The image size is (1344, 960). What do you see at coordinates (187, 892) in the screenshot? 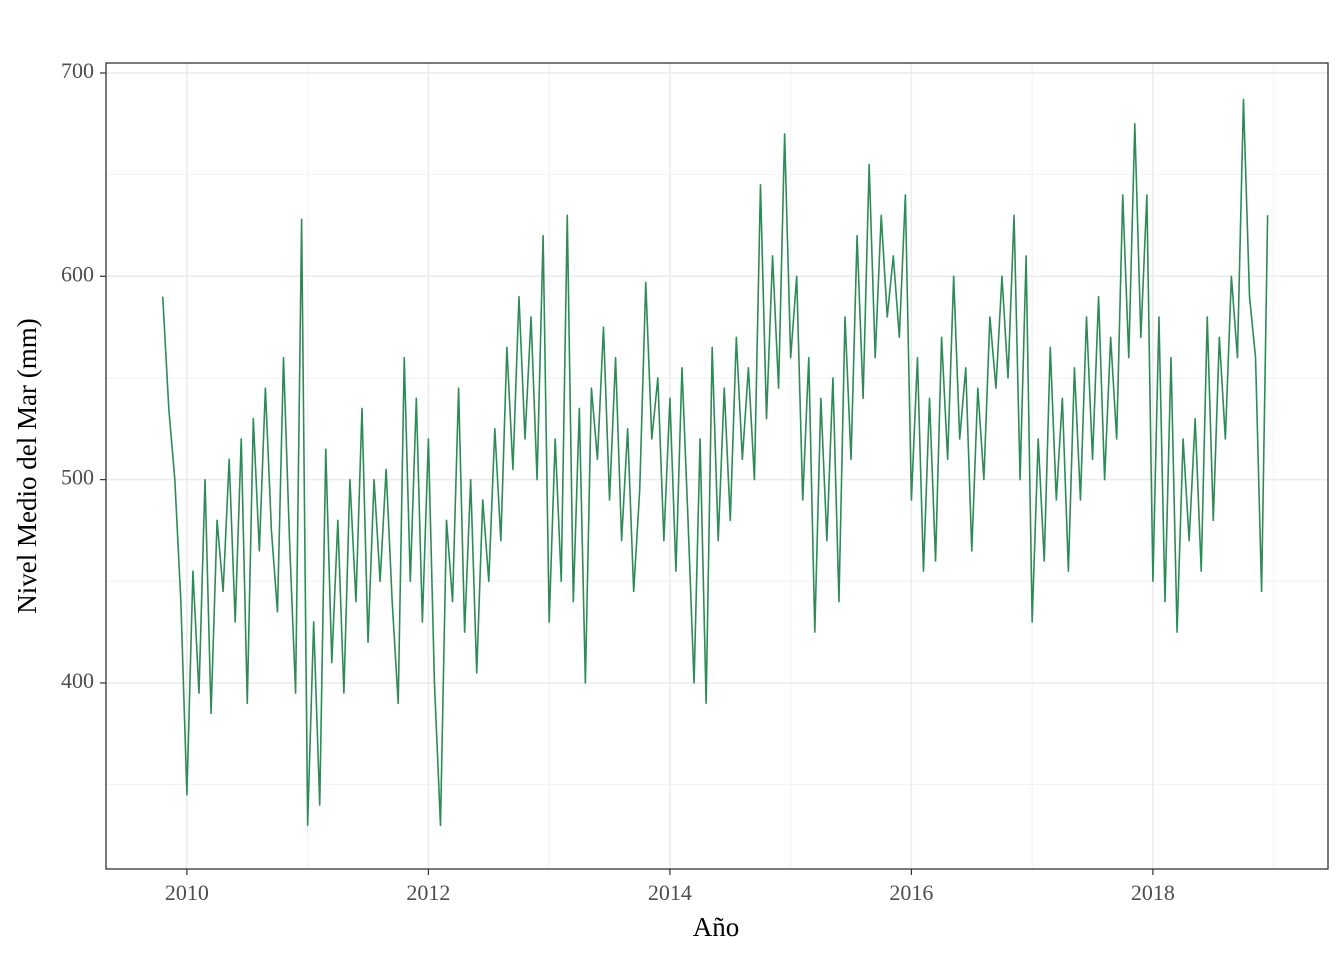
I see `x-tick-label: 2010` at bounding box center [187, 892].